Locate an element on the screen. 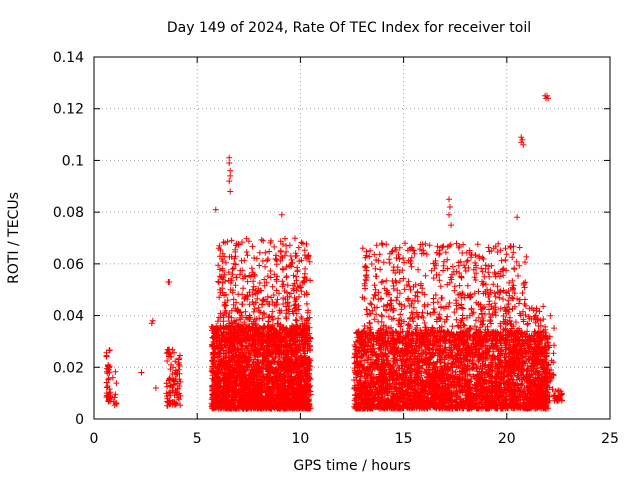 The height and width of the screenshot is (480, 640). y-tick-label: 0 is located at coordinates (79, 420).